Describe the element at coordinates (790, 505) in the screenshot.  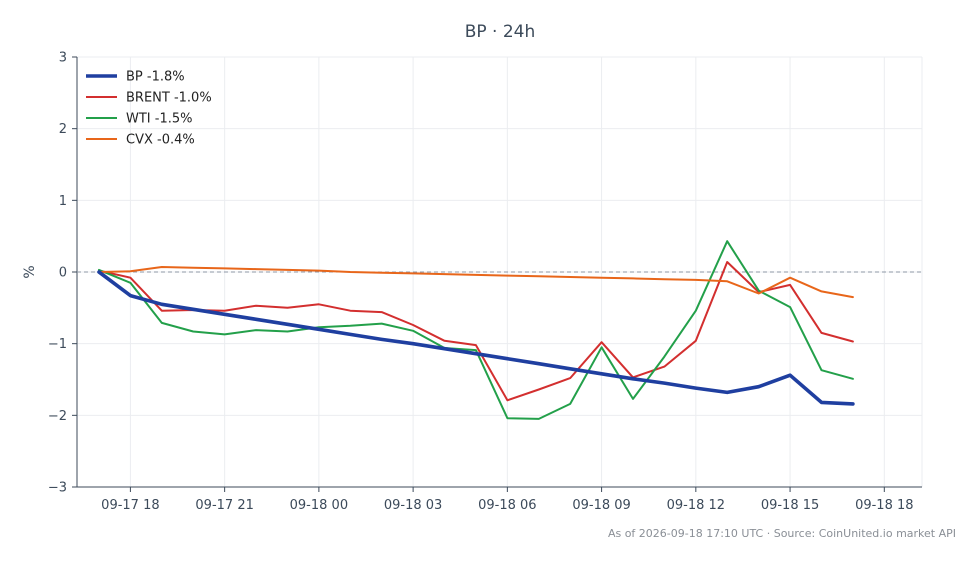
I see `x-tick-label: 09-18 15` at that location.